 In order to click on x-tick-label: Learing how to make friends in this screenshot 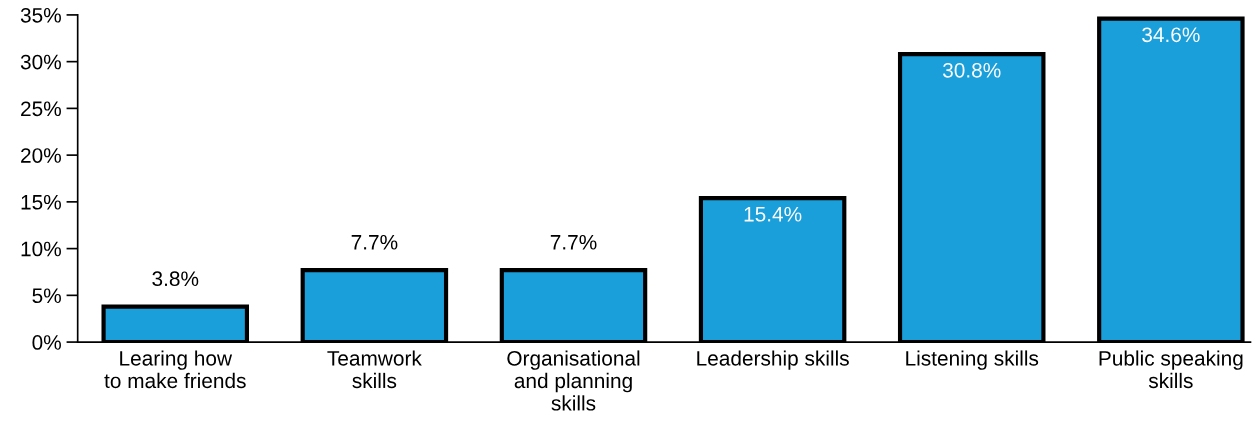, I will do `click(175, 369)`.